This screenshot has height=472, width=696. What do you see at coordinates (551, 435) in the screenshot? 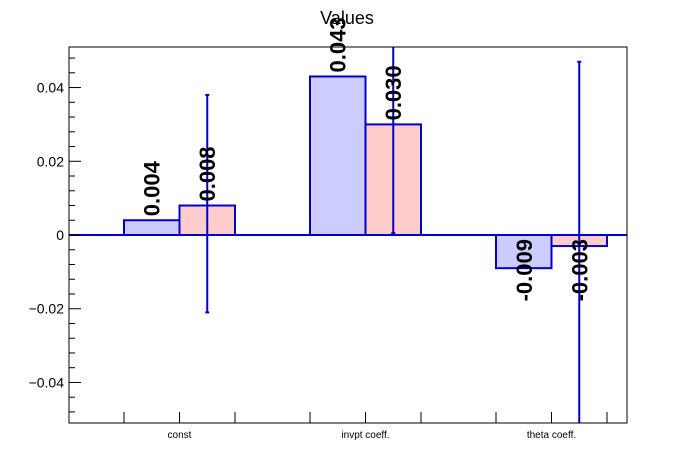
I see `x-tick-label: theta coeff.` at bounding box center [551, 435].